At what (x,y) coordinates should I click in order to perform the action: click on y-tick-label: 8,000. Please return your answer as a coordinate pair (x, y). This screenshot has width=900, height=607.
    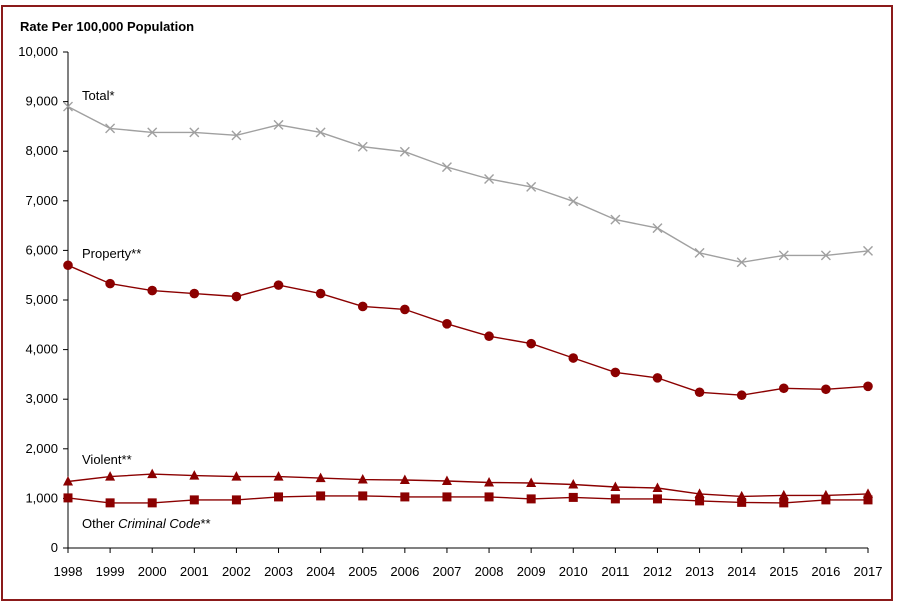
    Looking at the image, I should click on (41, 150).